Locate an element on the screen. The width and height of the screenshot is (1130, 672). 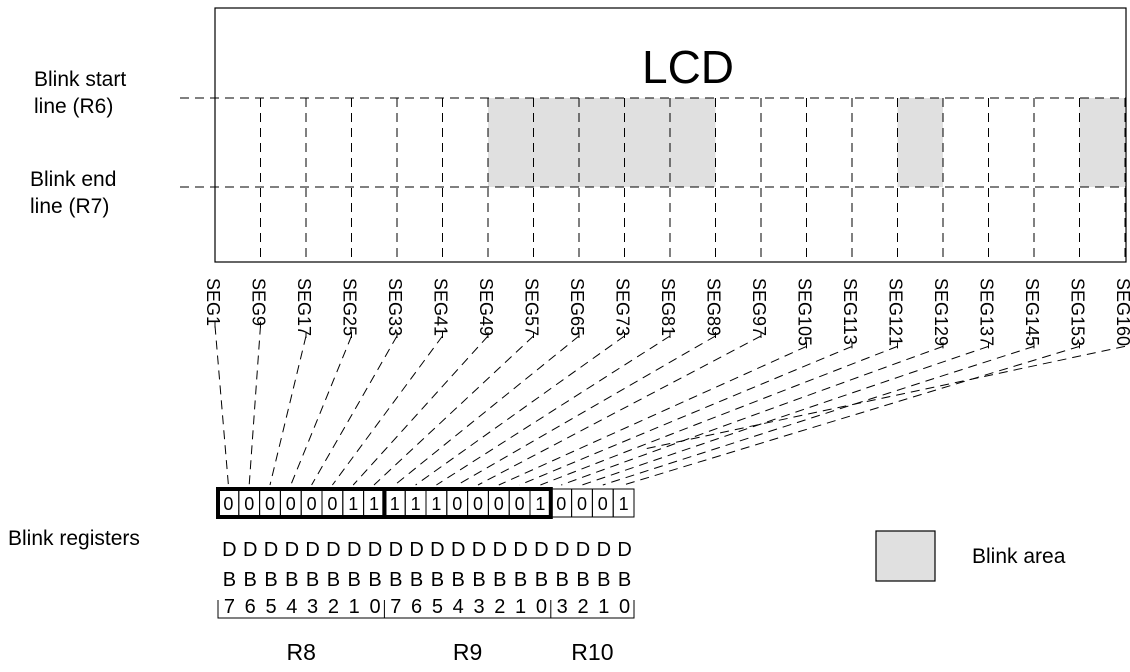
segment-label: SEG49 is located at coordinates (486, 307).